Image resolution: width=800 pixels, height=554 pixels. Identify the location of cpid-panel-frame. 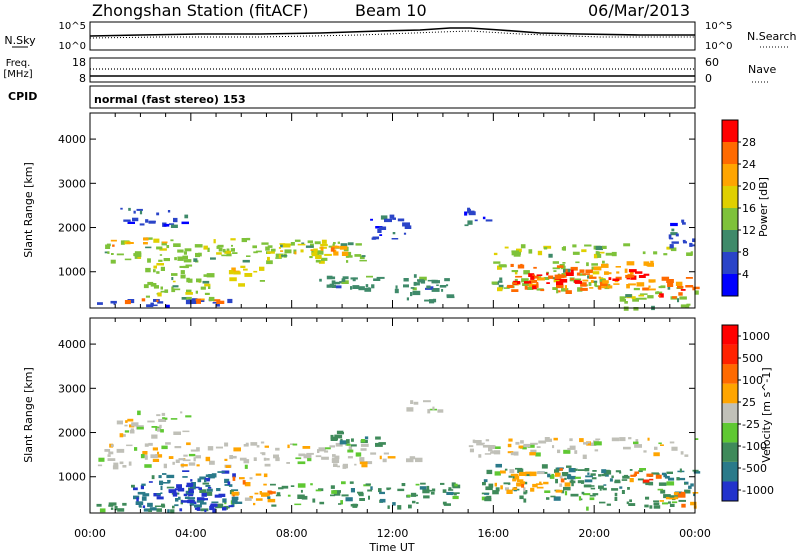
(392, 97).